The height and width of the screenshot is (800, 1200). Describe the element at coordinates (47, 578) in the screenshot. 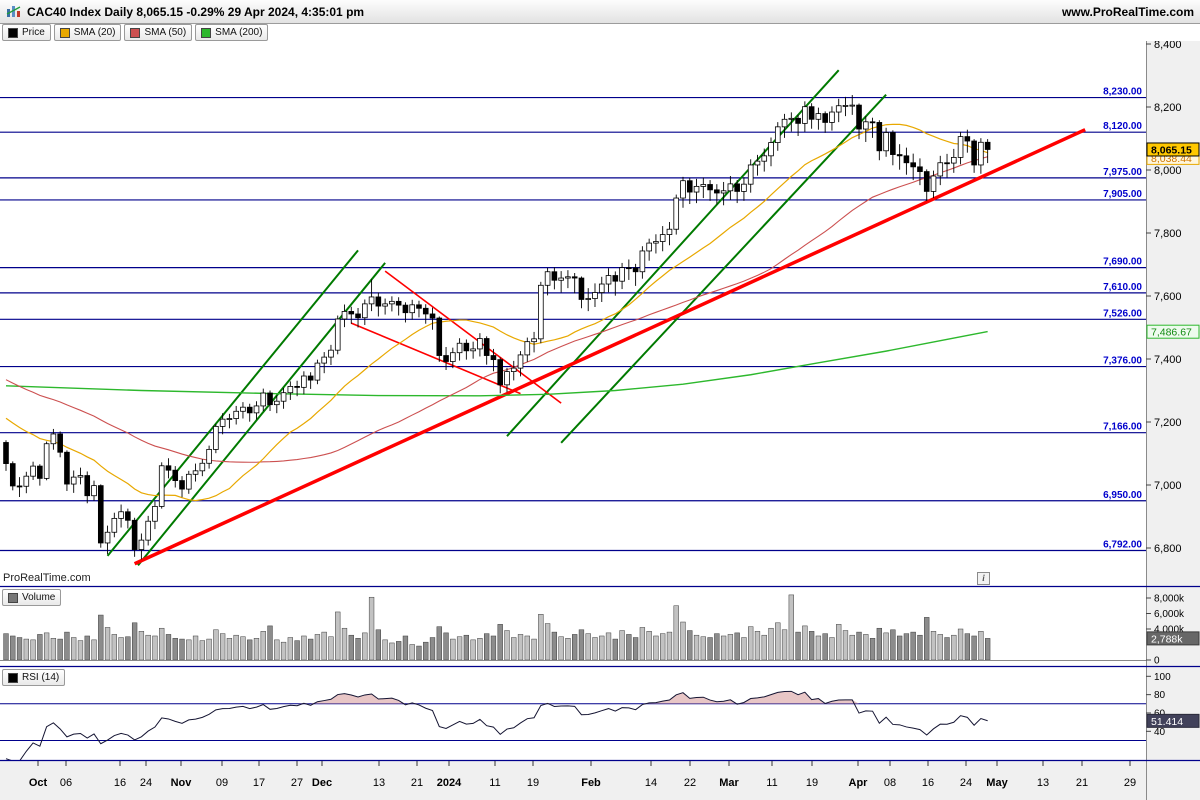

I see `watermark-link: ProRealTime.com` at that location.